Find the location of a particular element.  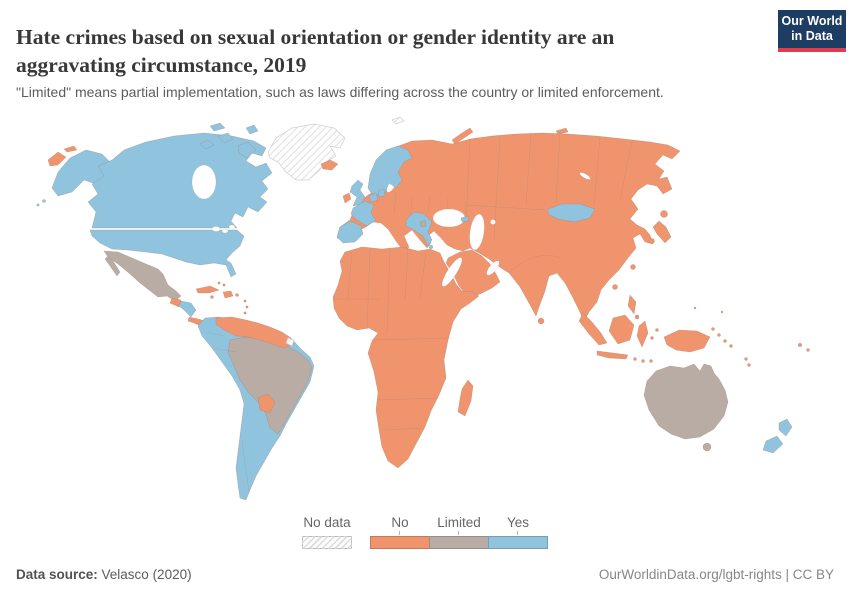

data-source-value: Velasco (2020) is located at coordinates (144, 574).